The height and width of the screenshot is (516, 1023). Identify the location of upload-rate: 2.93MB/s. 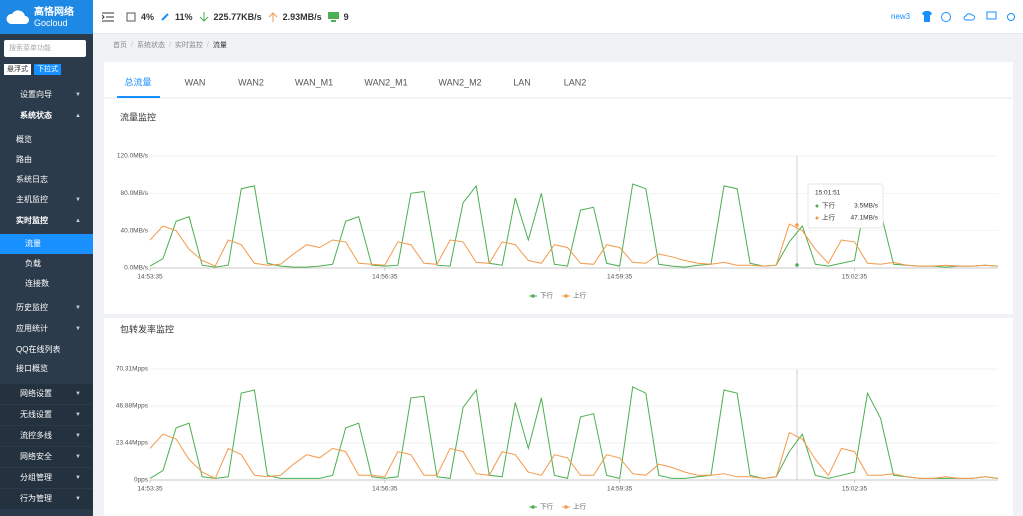
(302, 16).